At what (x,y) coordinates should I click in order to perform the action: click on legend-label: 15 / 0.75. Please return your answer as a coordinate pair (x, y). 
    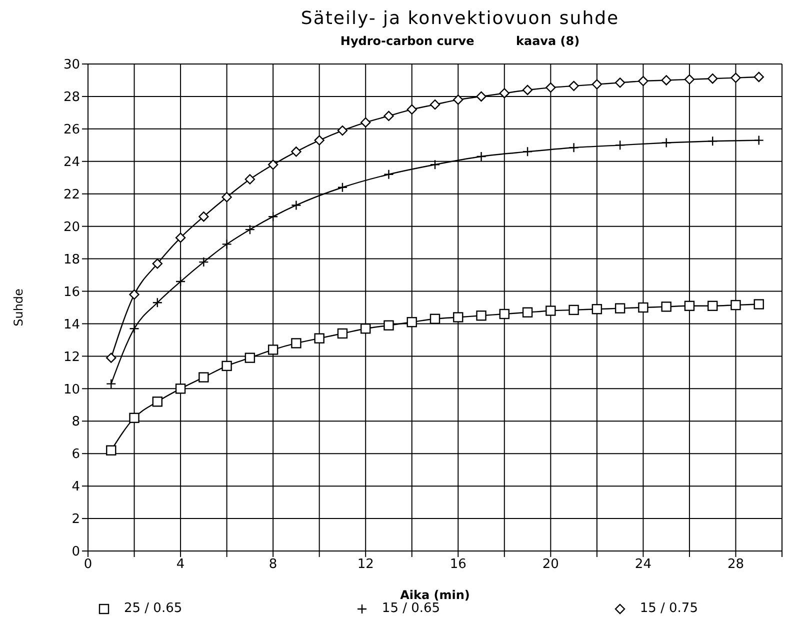
    Looking at the image, I should click on (669, 608).